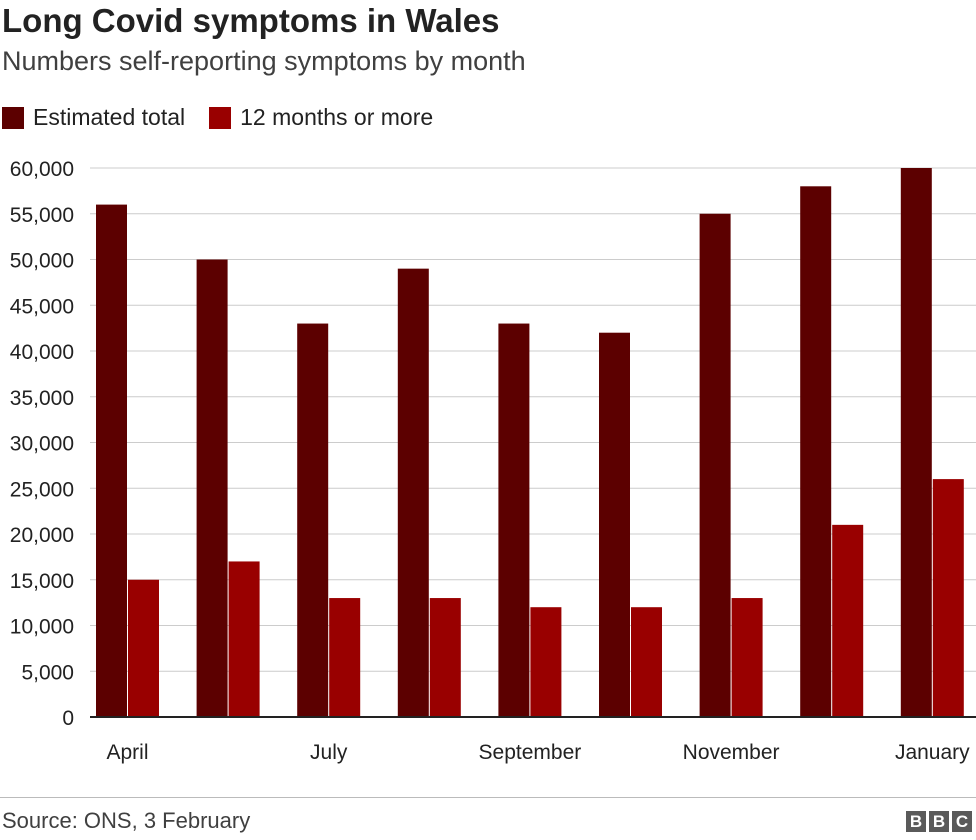 Image resolution: width=976 pixels, height=840 pixels. Describe the element at coordinates (329, 752) in the screenshot. I see `x-tick-label: July` at that location.